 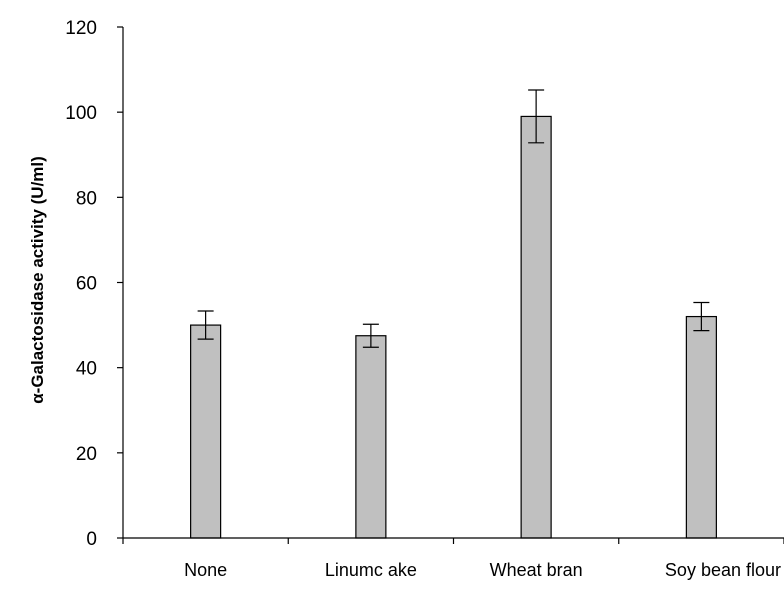 I want to click on y-tick-label: 60, so click(x=86, y=284).